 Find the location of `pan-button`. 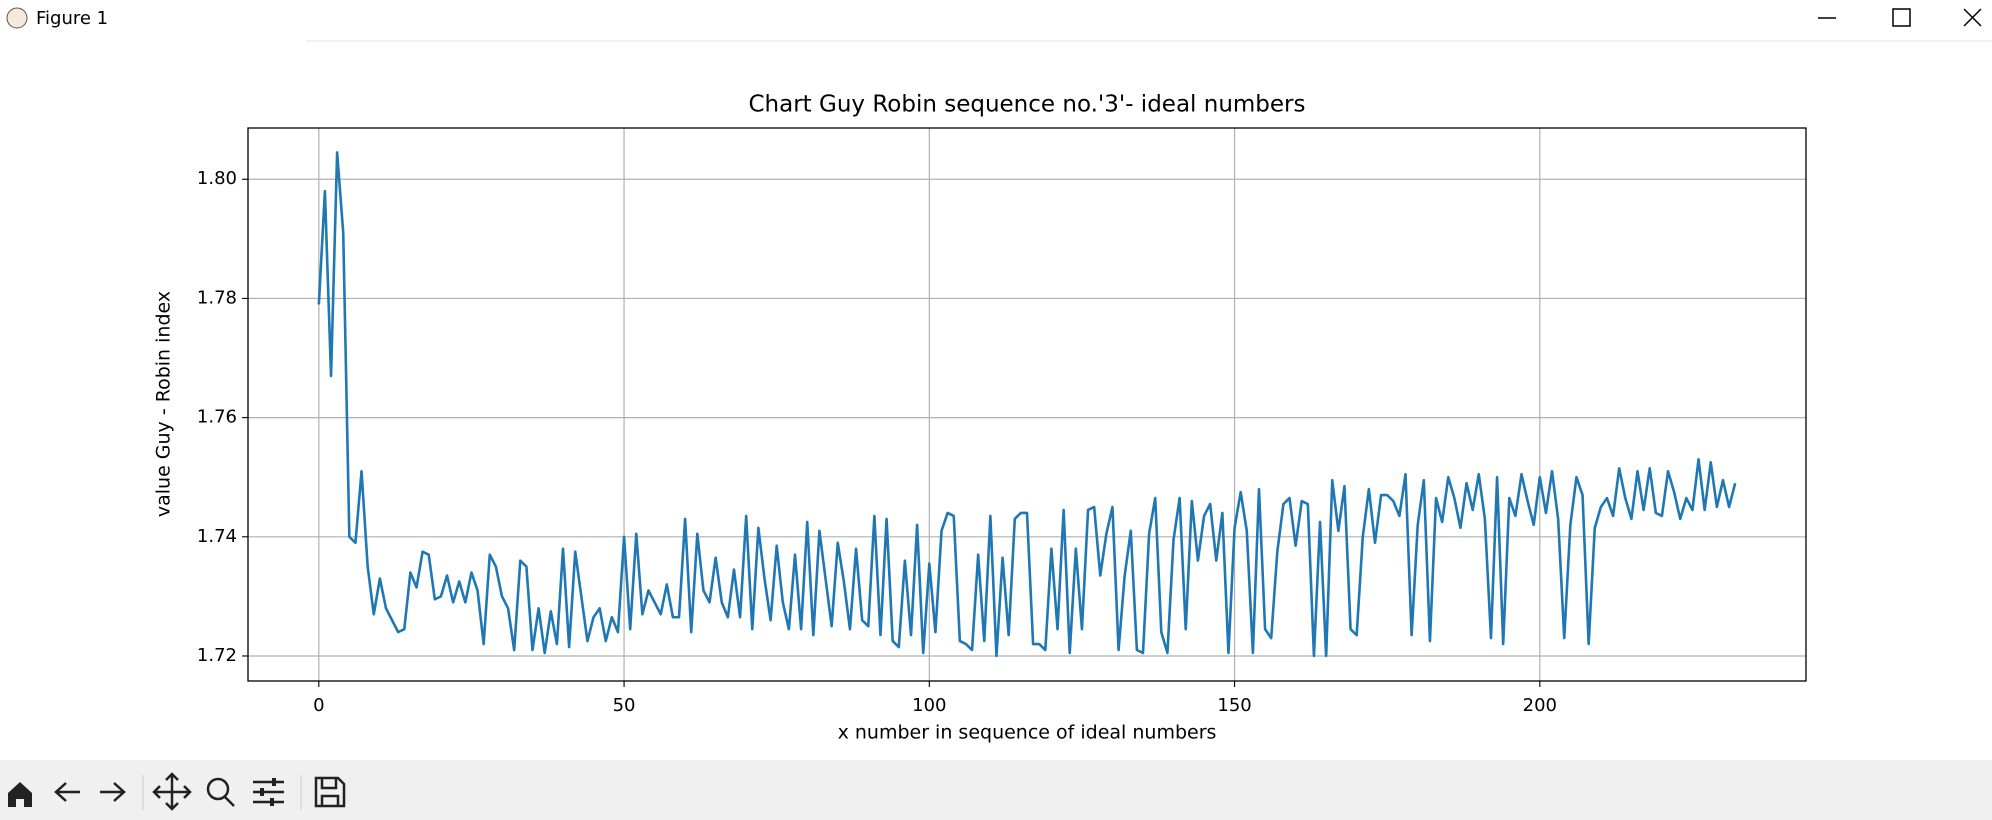

pan-button is located at coordinates (172, 791).